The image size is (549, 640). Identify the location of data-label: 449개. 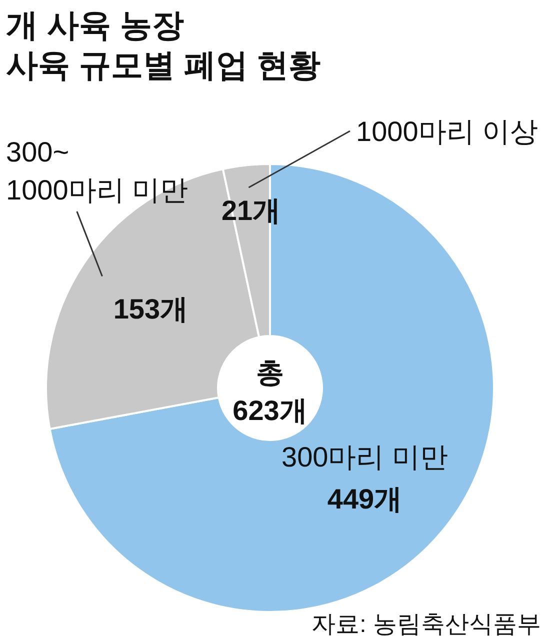
(364, 499).